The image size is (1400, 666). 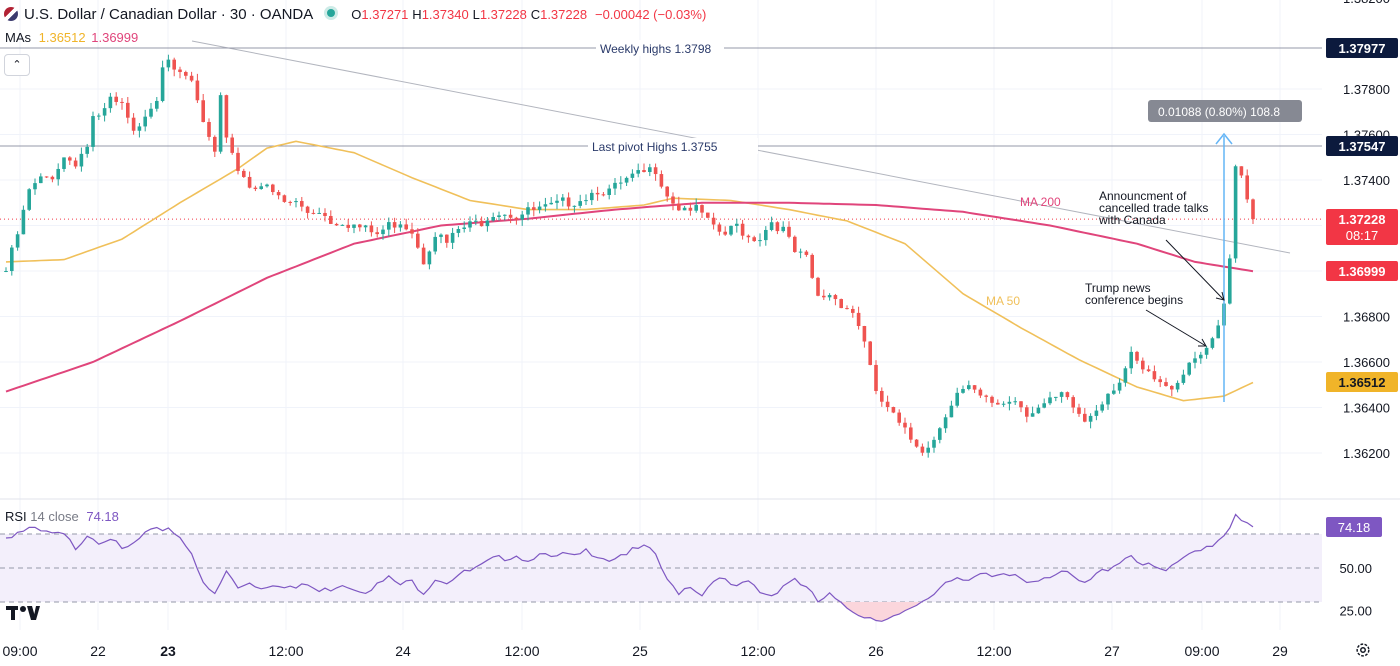 I want to click on rsi-legend-value: 74.18, so click(x=102, y=516).